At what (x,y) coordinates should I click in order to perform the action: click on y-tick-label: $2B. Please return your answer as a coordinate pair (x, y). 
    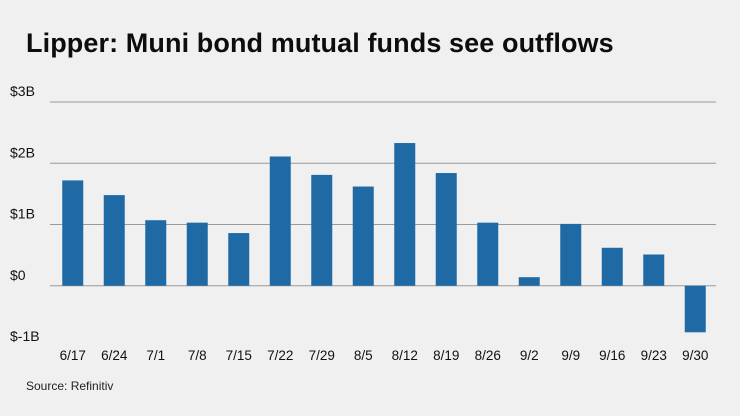
    Looking at the image, I should click on (22, 152).